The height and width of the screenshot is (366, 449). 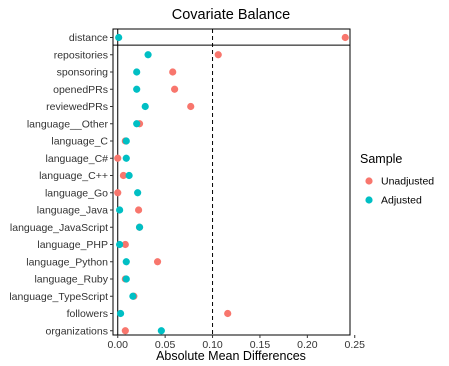 What do you see at coordinates (369, 200) in the screenshot?
I see `legend-key-adjusted` at bounding box center [369, 200].